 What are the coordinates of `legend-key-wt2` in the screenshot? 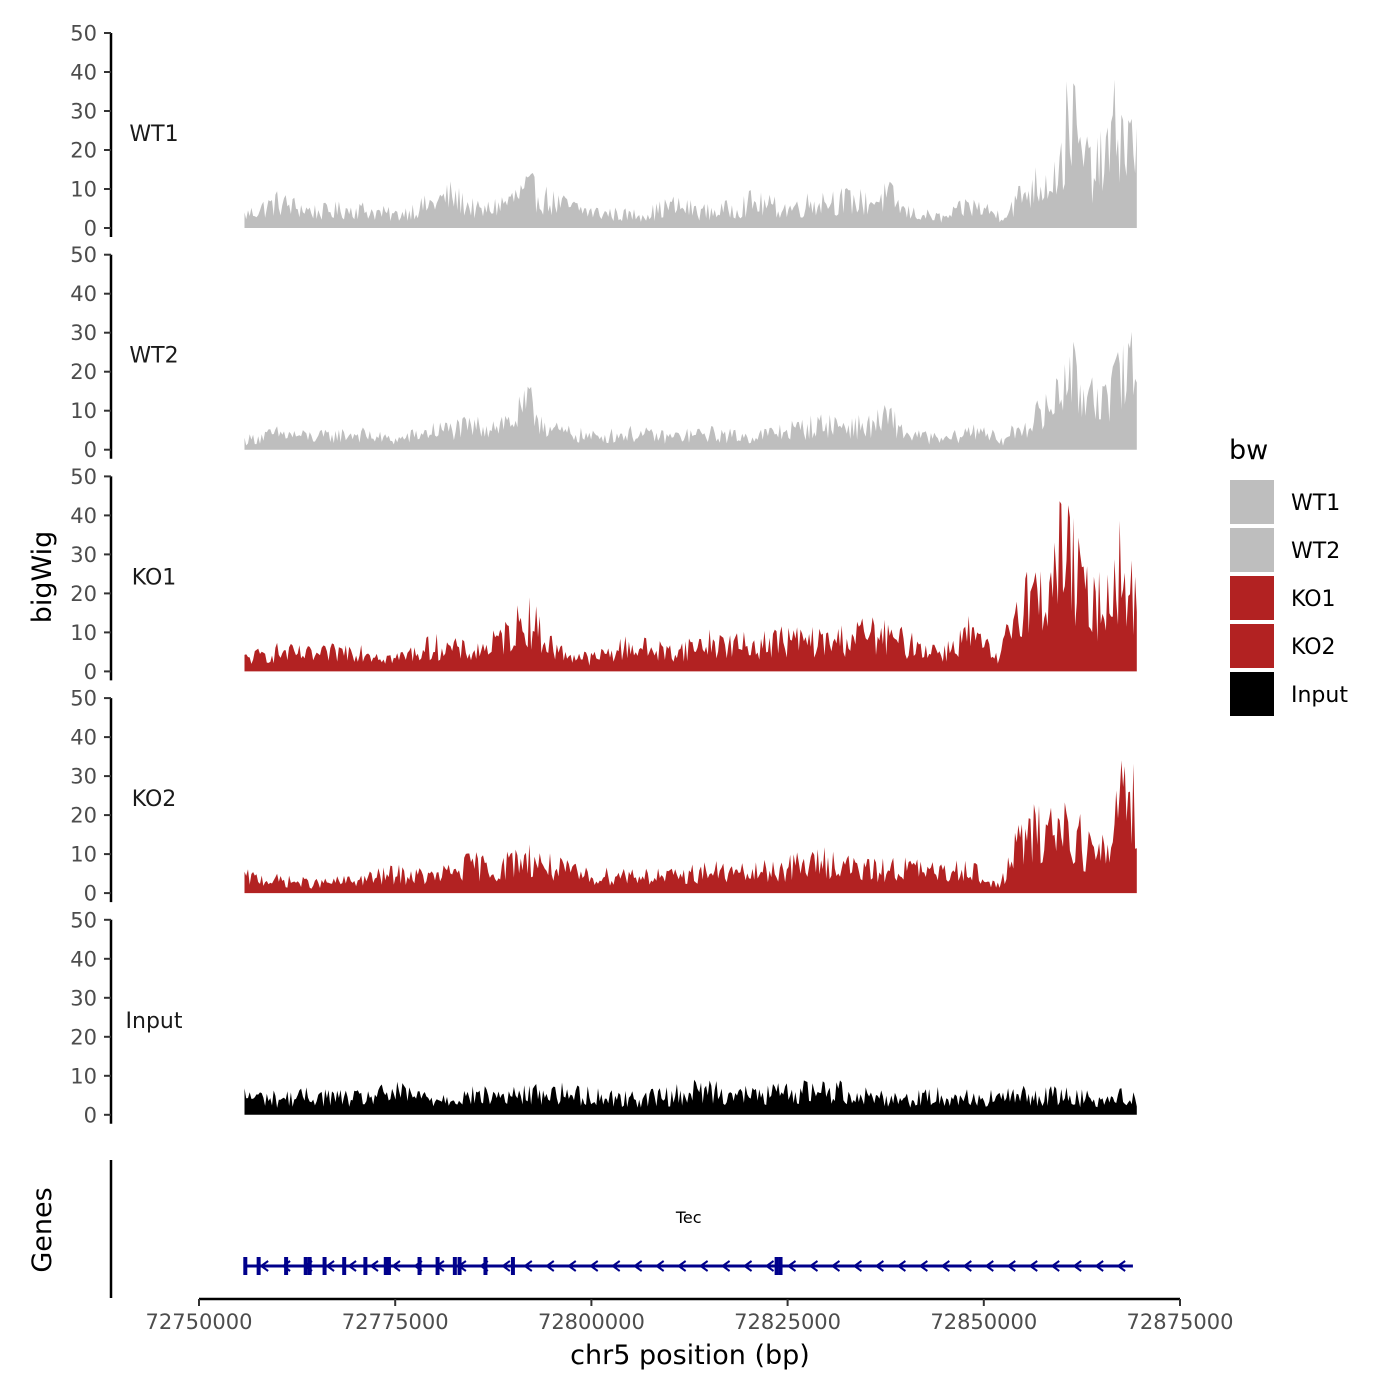 It's located at (1252, 550).